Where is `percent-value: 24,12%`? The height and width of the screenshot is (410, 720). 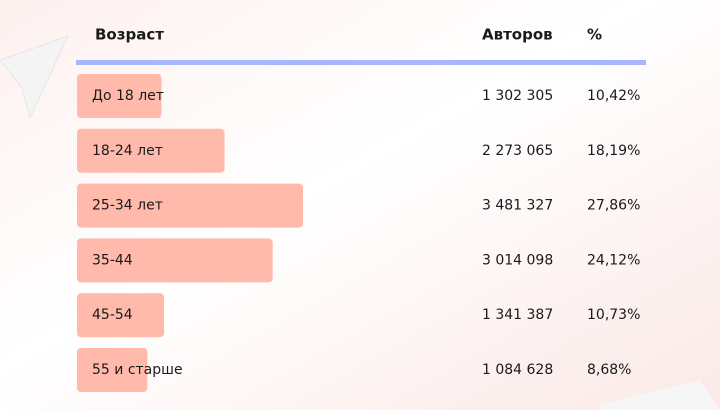
percent-value: 24,12% is located at coordinates (613, 260).